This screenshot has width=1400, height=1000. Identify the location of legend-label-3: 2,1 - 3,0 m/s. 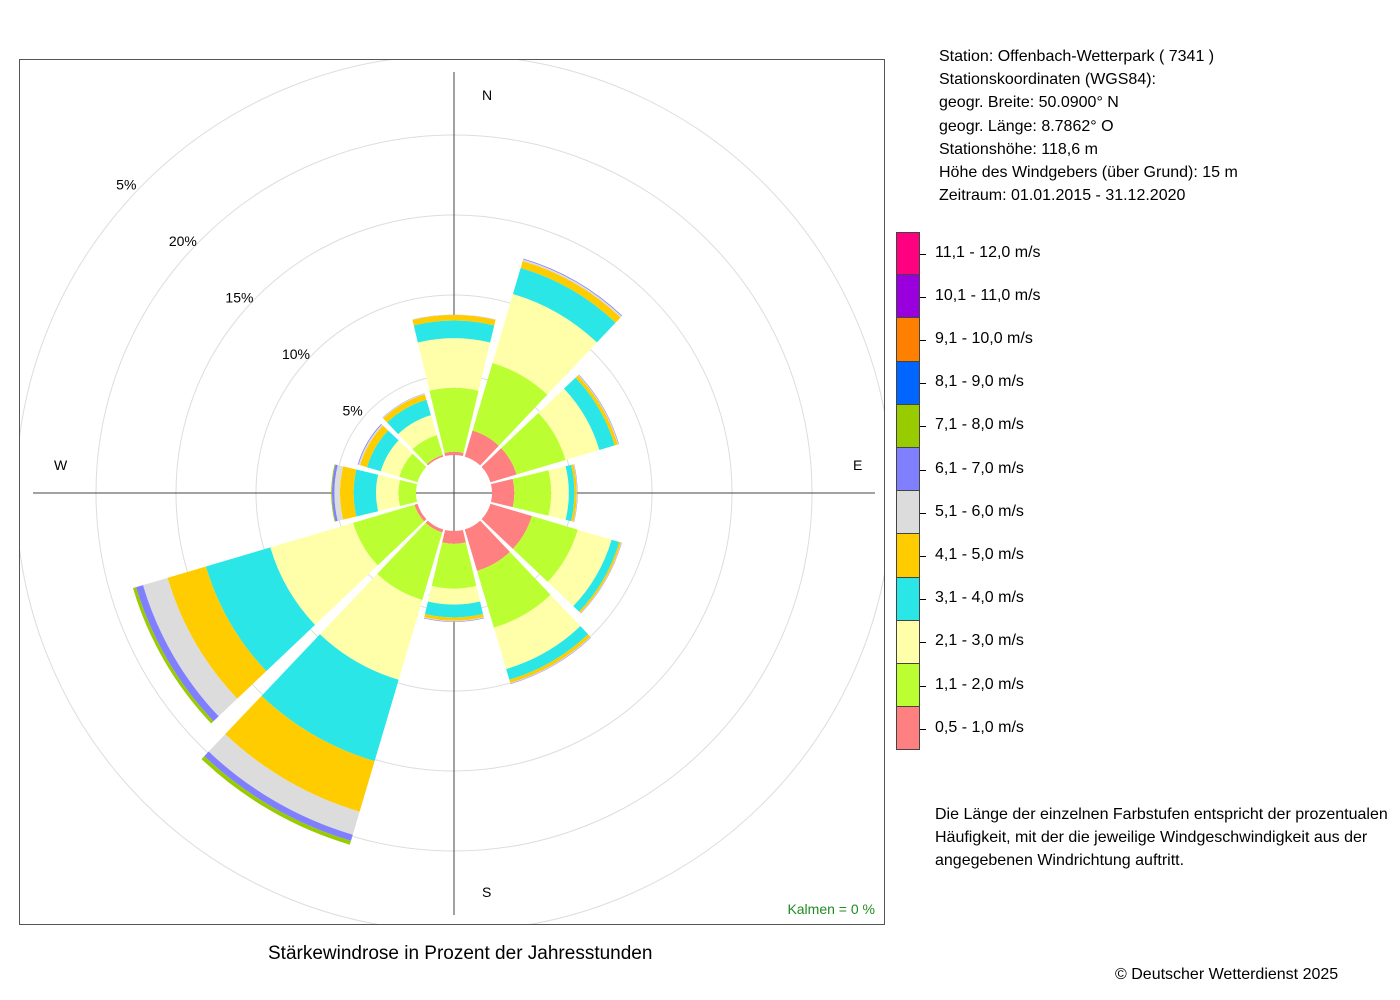
(979, 641).